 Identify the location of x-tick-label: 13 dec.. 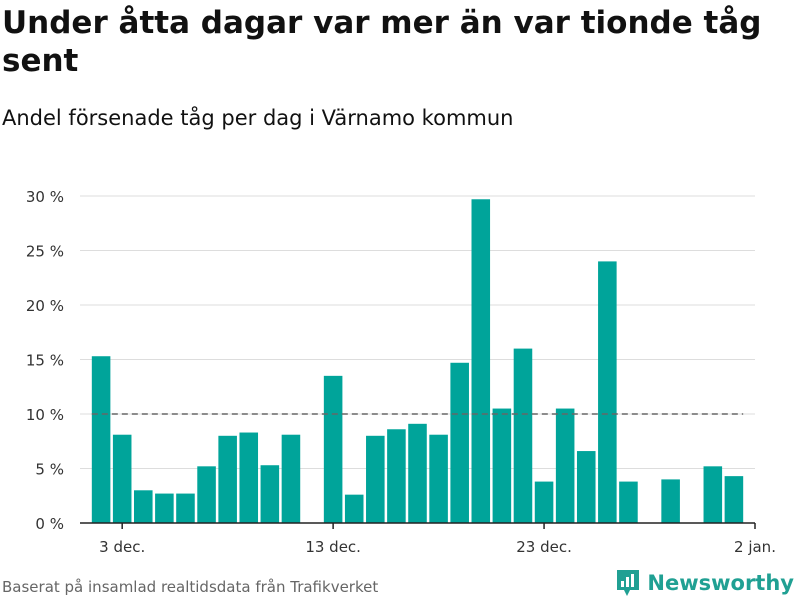
(333, 547).